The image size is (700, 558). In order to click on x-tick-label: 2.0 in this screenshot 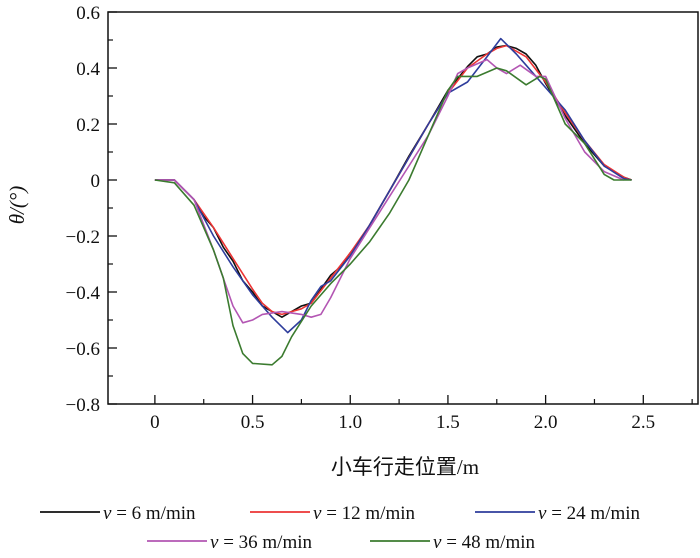, I will do `click(546, 422)`.